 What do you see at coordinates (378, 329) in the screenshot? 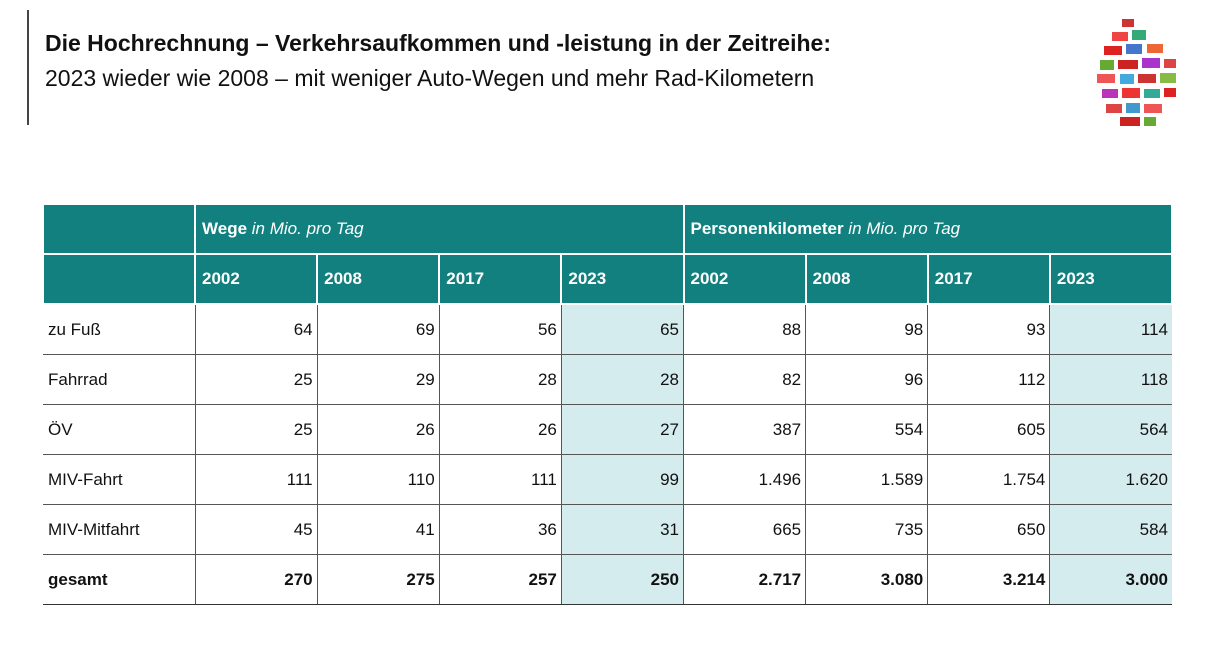
I see `value-cell: 69` at bounding box center [378, 329].